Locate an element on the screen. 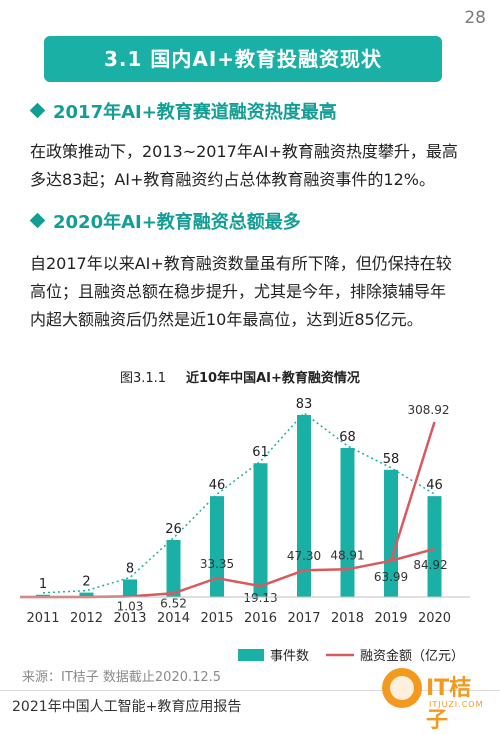 Image resolution: width=500 pixels, height=734 pixels. section1-heading-text: 2017年AI+教育赛道融资热度最高 is located at coordinates (195, 112).